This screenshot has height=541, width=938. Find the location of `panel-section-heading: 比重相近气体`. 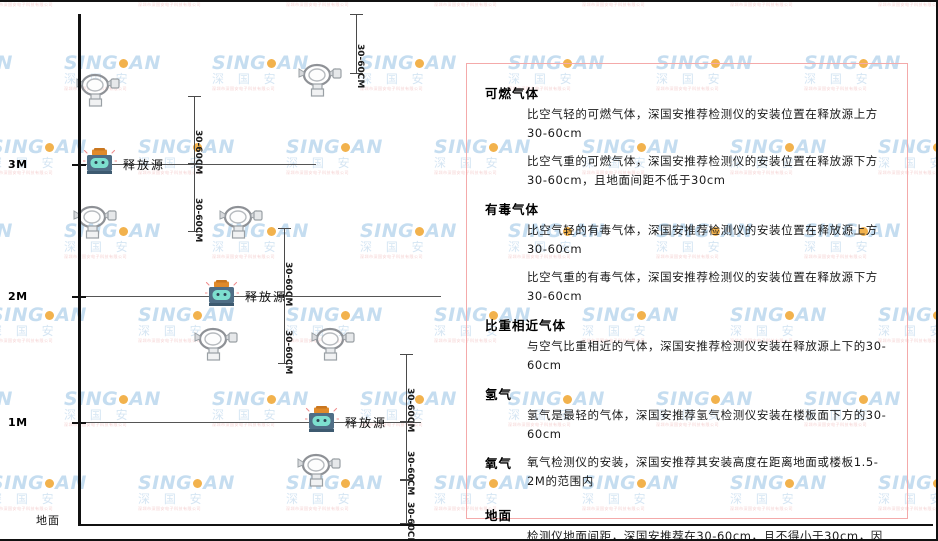

panel-section-heading: 比重相近气体 is located at coordinates (526, 325).